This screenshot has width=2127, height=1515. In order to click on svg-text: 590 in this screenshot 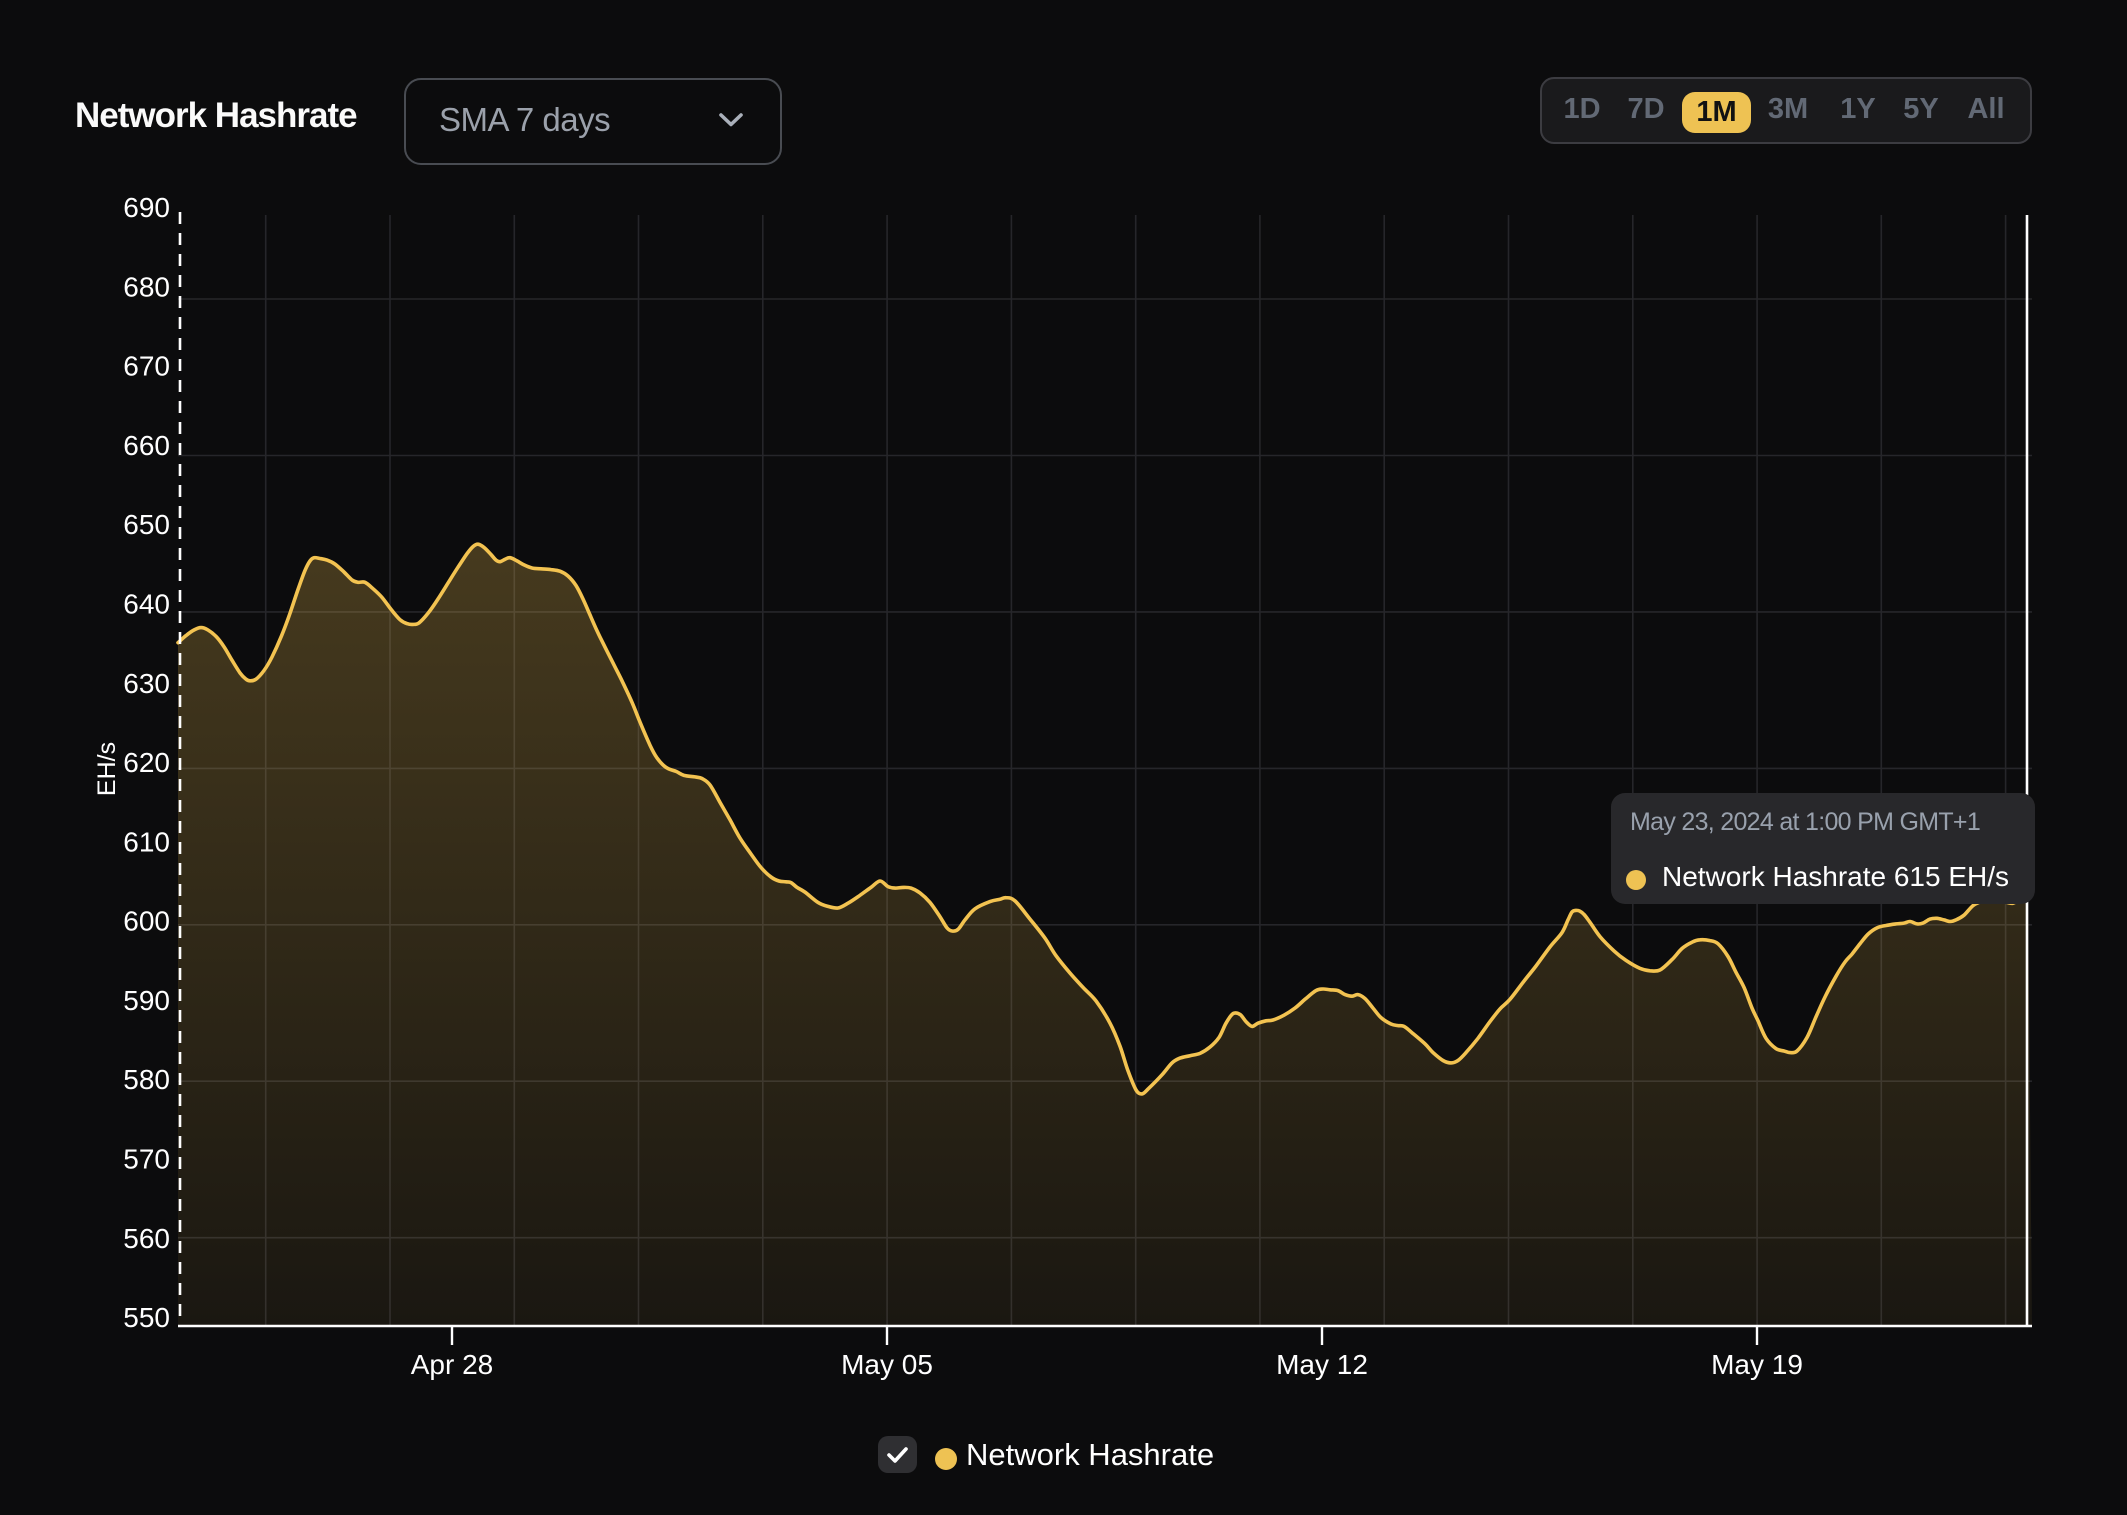, I will do `click(146, 1000)`.